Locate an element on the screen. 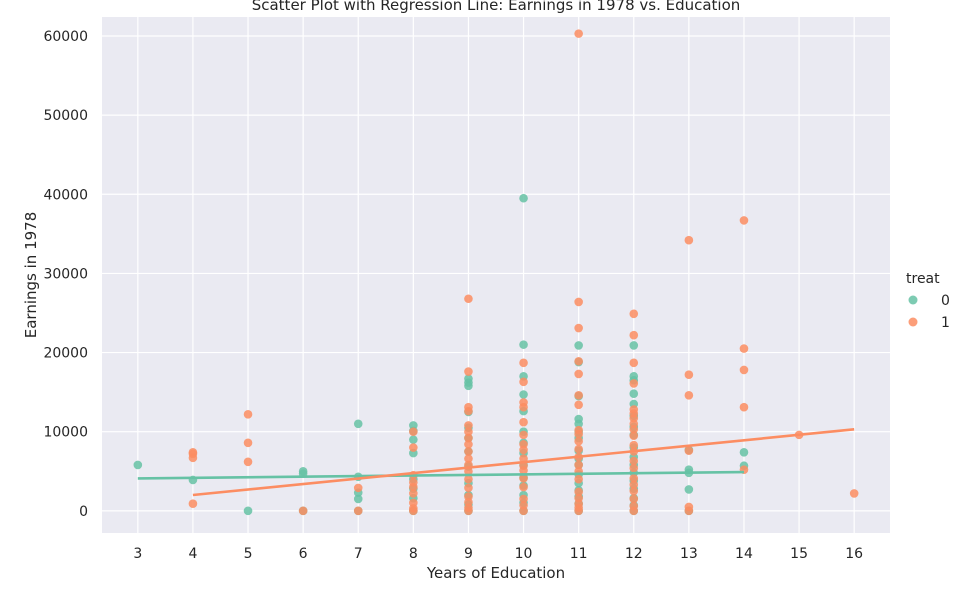 The image size is (963, 604). x-tick-label: 8 is located at coordinates (413, 554).